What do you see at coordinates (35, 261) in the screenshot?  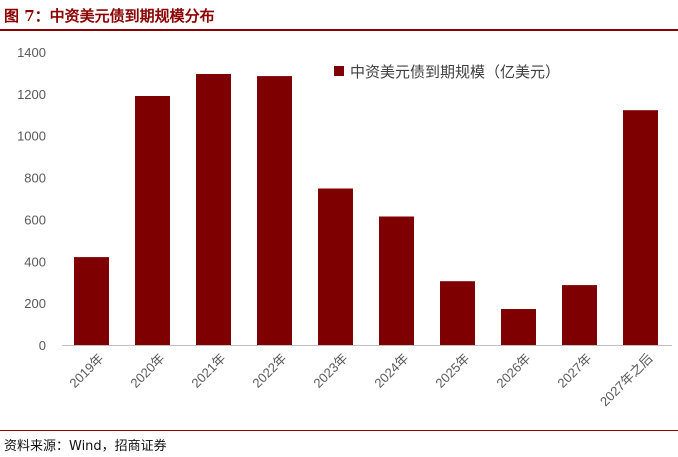 I see `y-tick-label: 400` at bounding box center [35, 261].